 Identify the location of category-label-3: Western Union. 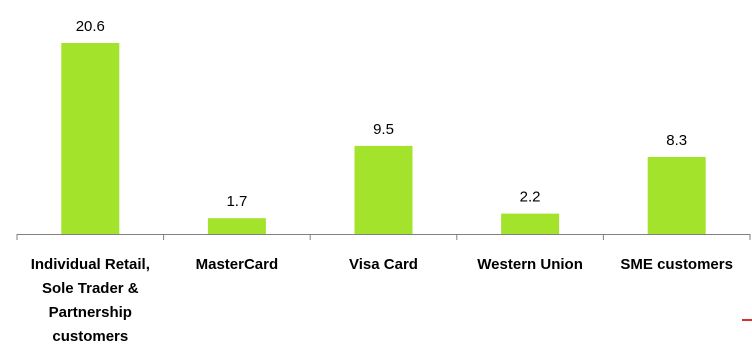
(530, 264).